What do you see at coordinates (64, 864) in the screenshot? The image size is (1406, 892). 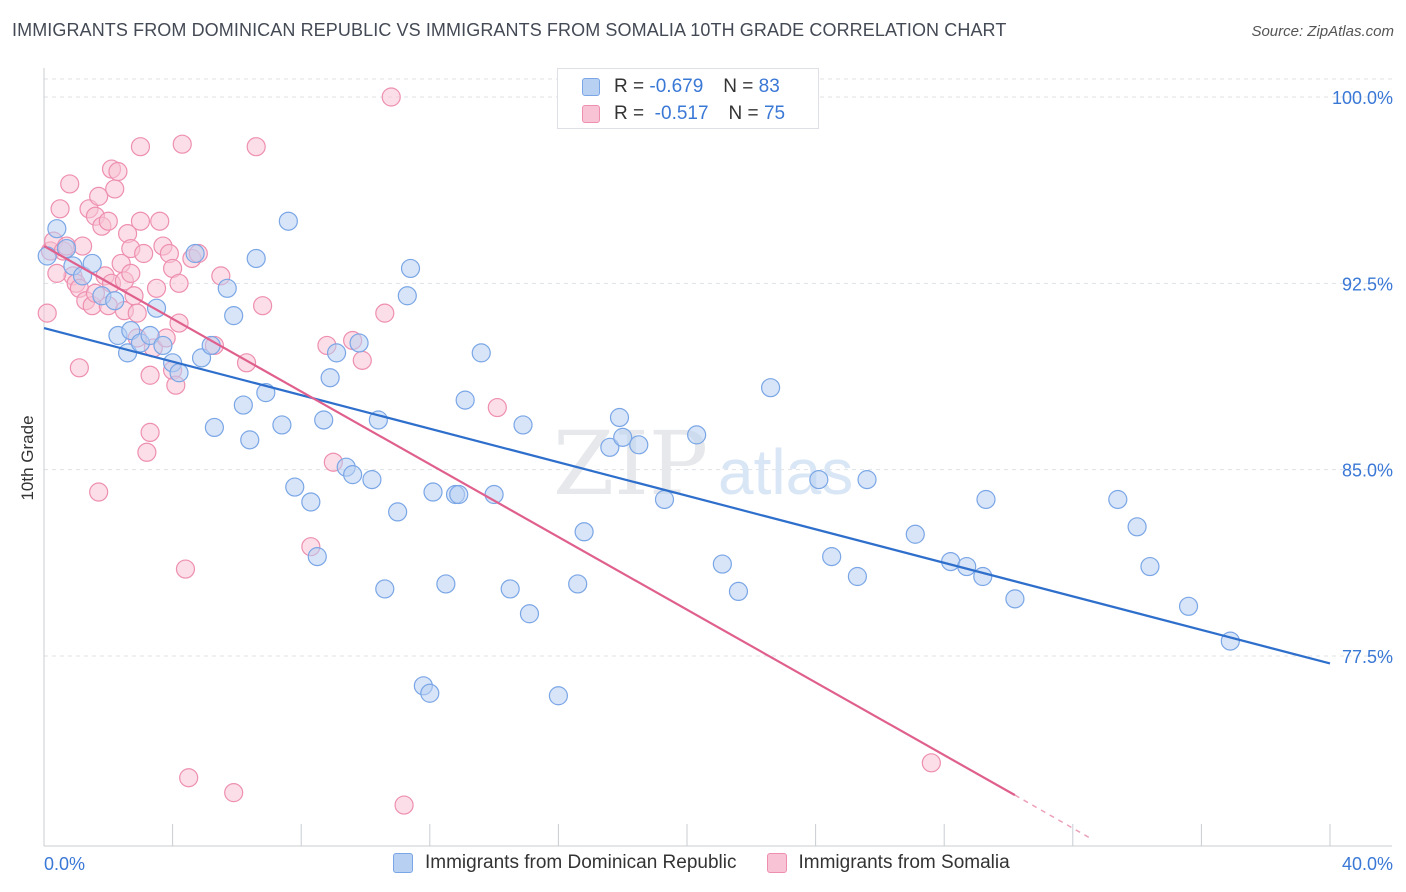 I see `x-tick-label: 0.0%` at bounding box center [64, 864].